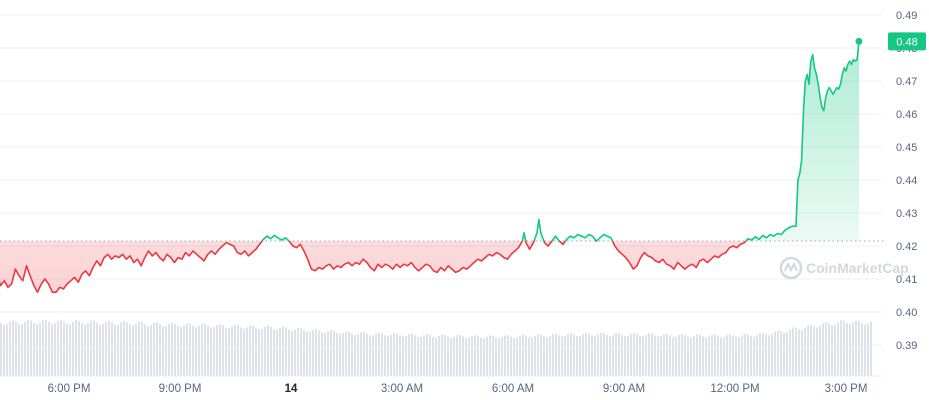 This screenshot has height=400, width=929. I want to click on area-fill-down, so click(429, 267).